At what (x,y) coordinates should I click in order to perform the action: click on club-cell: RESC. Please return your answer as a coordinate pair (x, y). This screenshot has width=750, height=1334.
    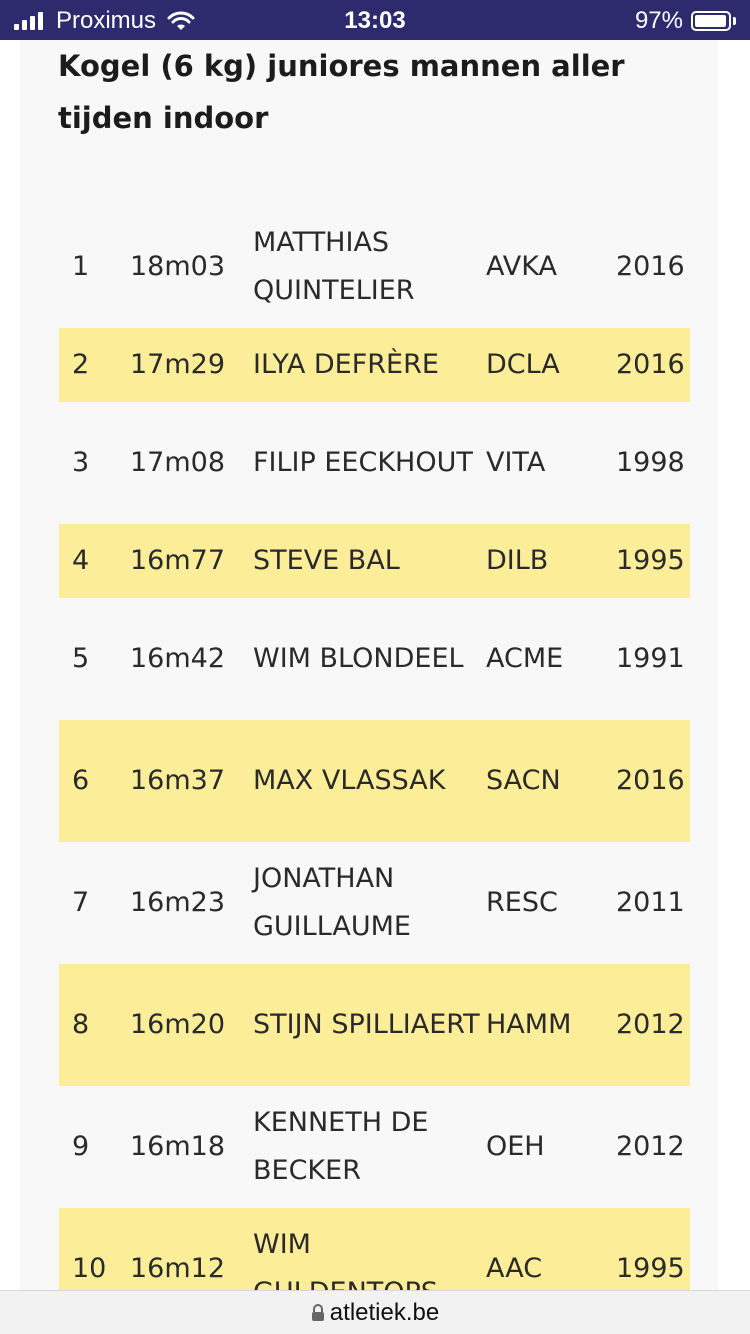
    Looking at the image, I should click on (522, 902).